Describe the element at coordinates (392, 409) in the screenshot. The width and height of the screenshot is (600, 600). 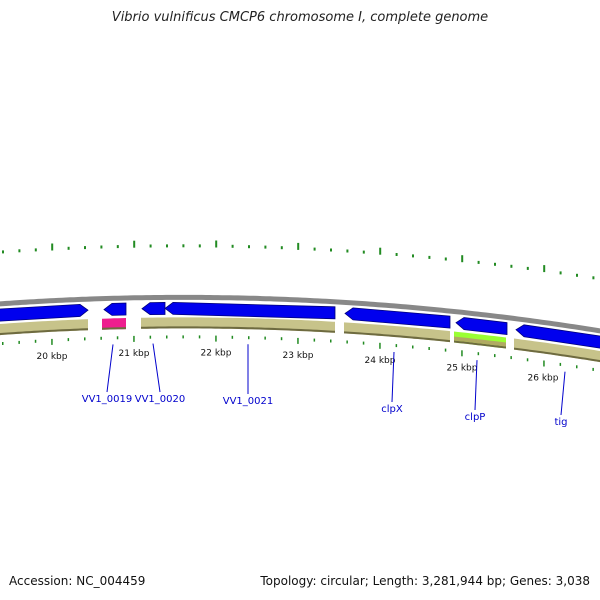
I see `gene-label: clpX` at that location.